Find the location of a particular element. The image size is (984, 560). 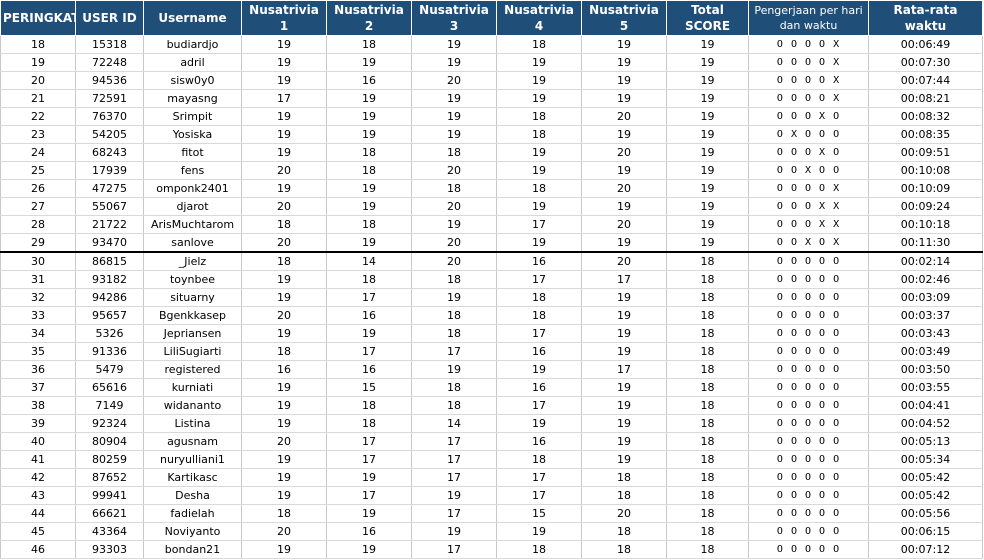

username-cell: toynbee is located at coordinates (192, 279).